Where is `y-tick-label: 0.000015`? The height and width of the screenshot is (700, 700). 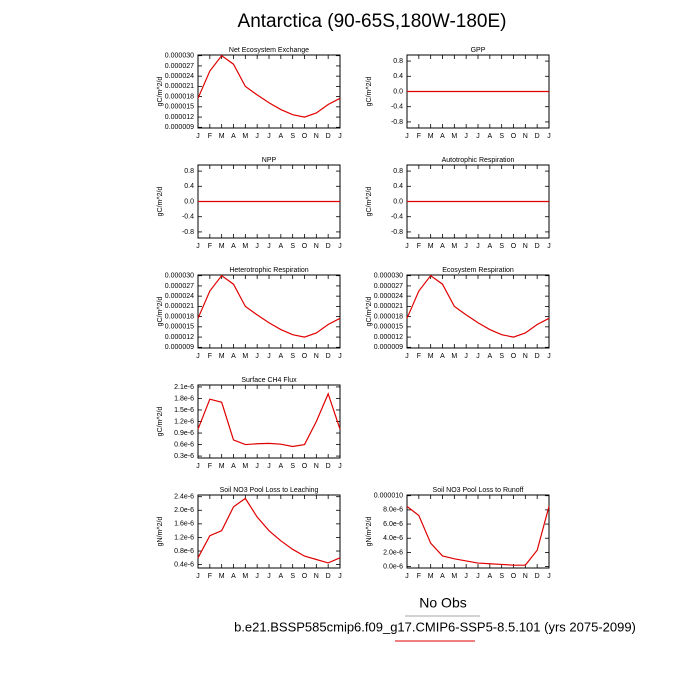
y-tick-label: 0.000015 is located at coordinates (179, 107).